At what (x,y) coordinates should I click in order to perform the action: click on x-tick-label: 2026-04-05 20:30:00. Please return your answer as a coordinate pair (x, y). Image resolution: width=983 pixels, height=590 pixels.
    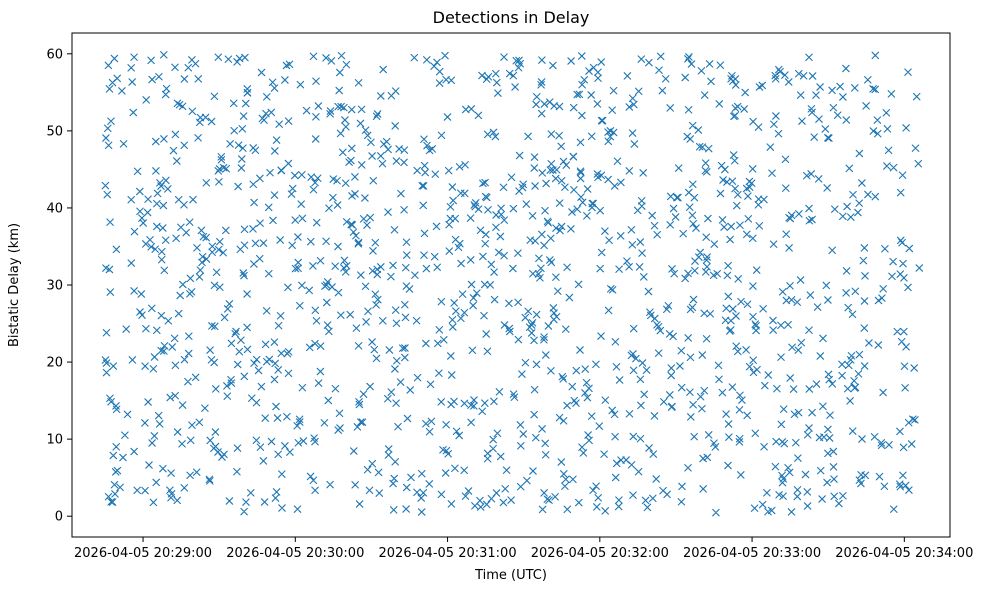
    Looking at the image, I should click on (295, 553).